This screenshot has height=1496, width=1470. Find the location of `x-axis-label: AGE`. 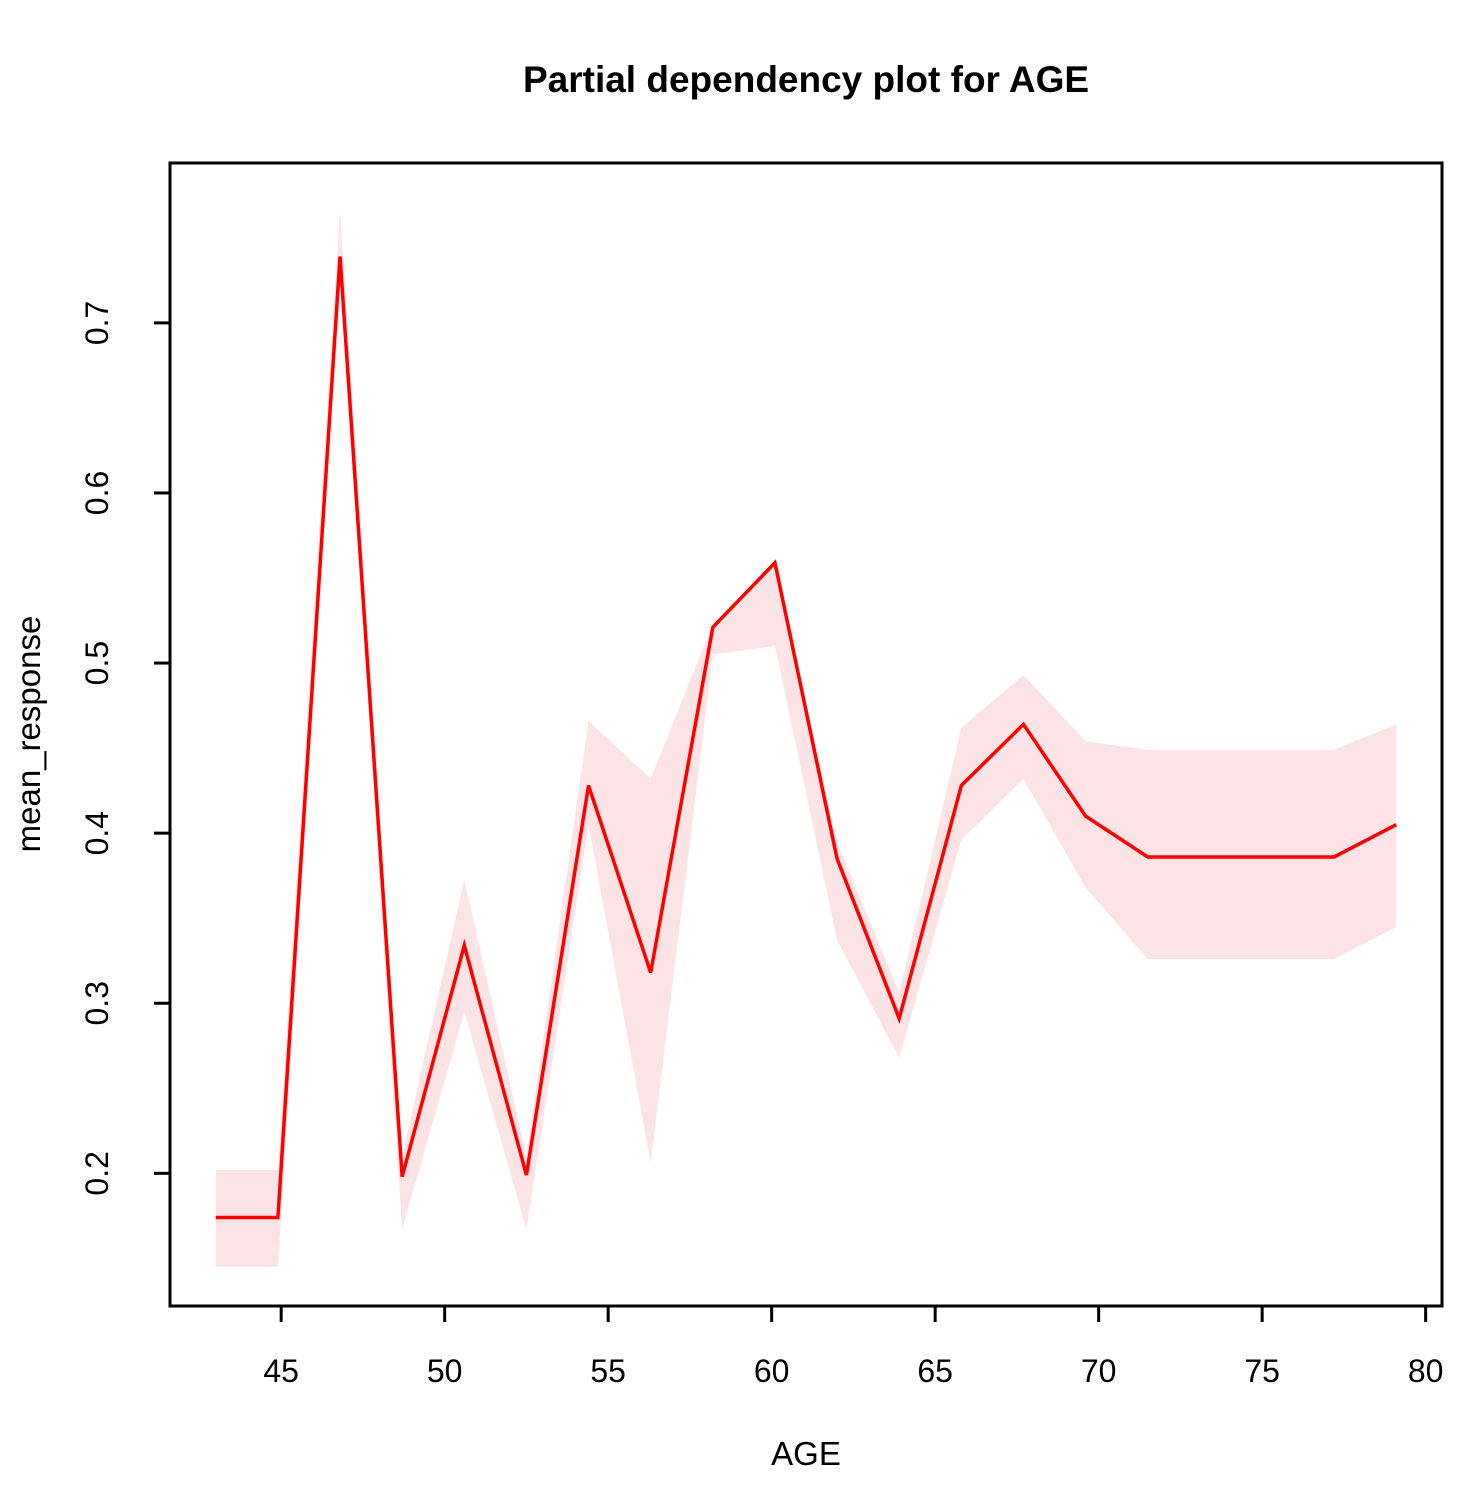

x-axis-label: AGE is located at coordinates (806, 1453).